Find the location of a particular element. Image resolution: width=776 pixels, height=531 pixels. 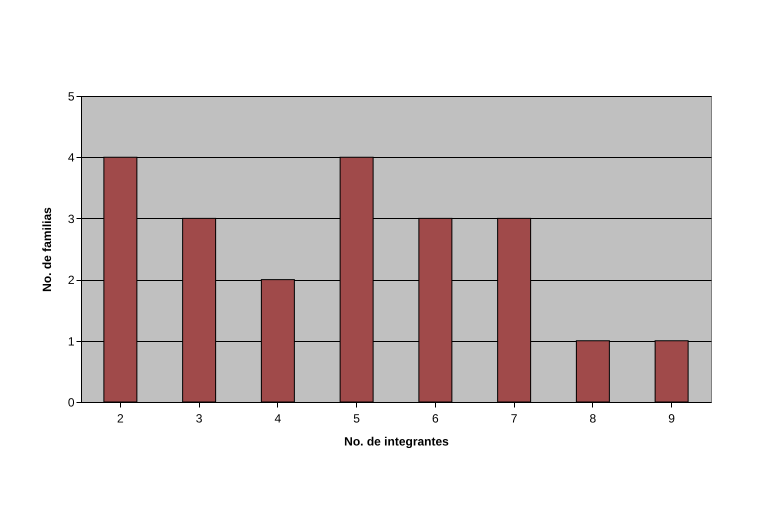

x-tick-label: 6 is located at coordinates (436, 419).